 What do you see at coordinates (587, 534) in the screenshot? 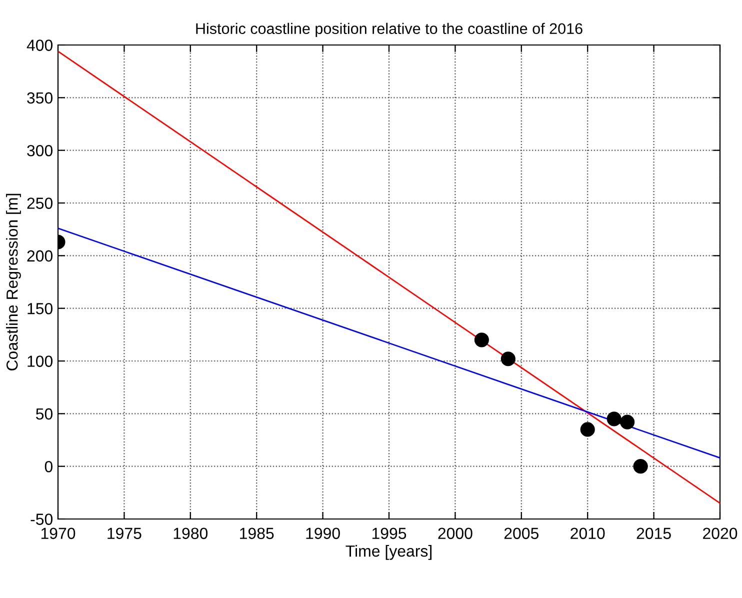
I see `x-tick-label: 2010` at bounding box center [587, 534].